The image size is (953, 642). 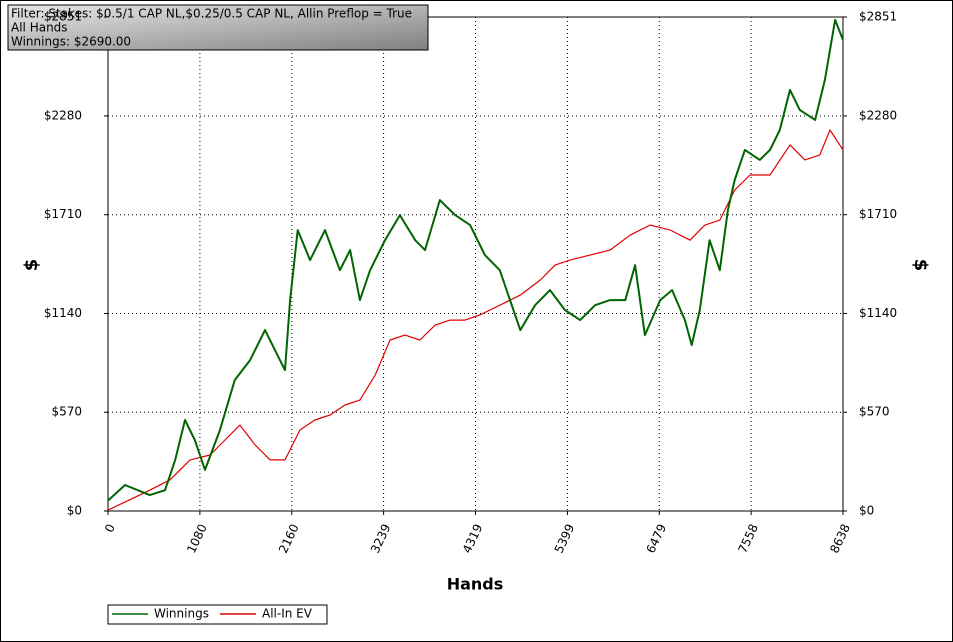 I want to click on legend-label: All-In EV, so click(x=287, y=614).